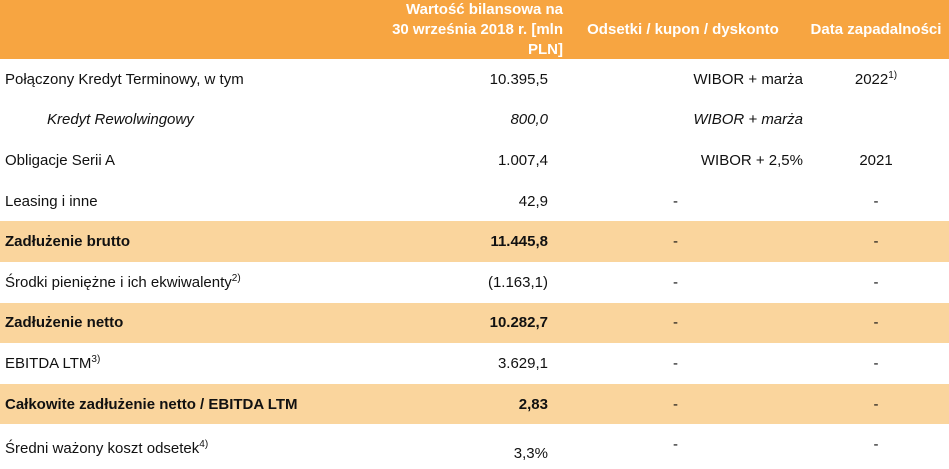 This screenshot has width=949, height=469. What do you see at coordinates (519, 242) in the screenshot?
I see `row-value: 11.445,8` at bounding box center [519, 242].